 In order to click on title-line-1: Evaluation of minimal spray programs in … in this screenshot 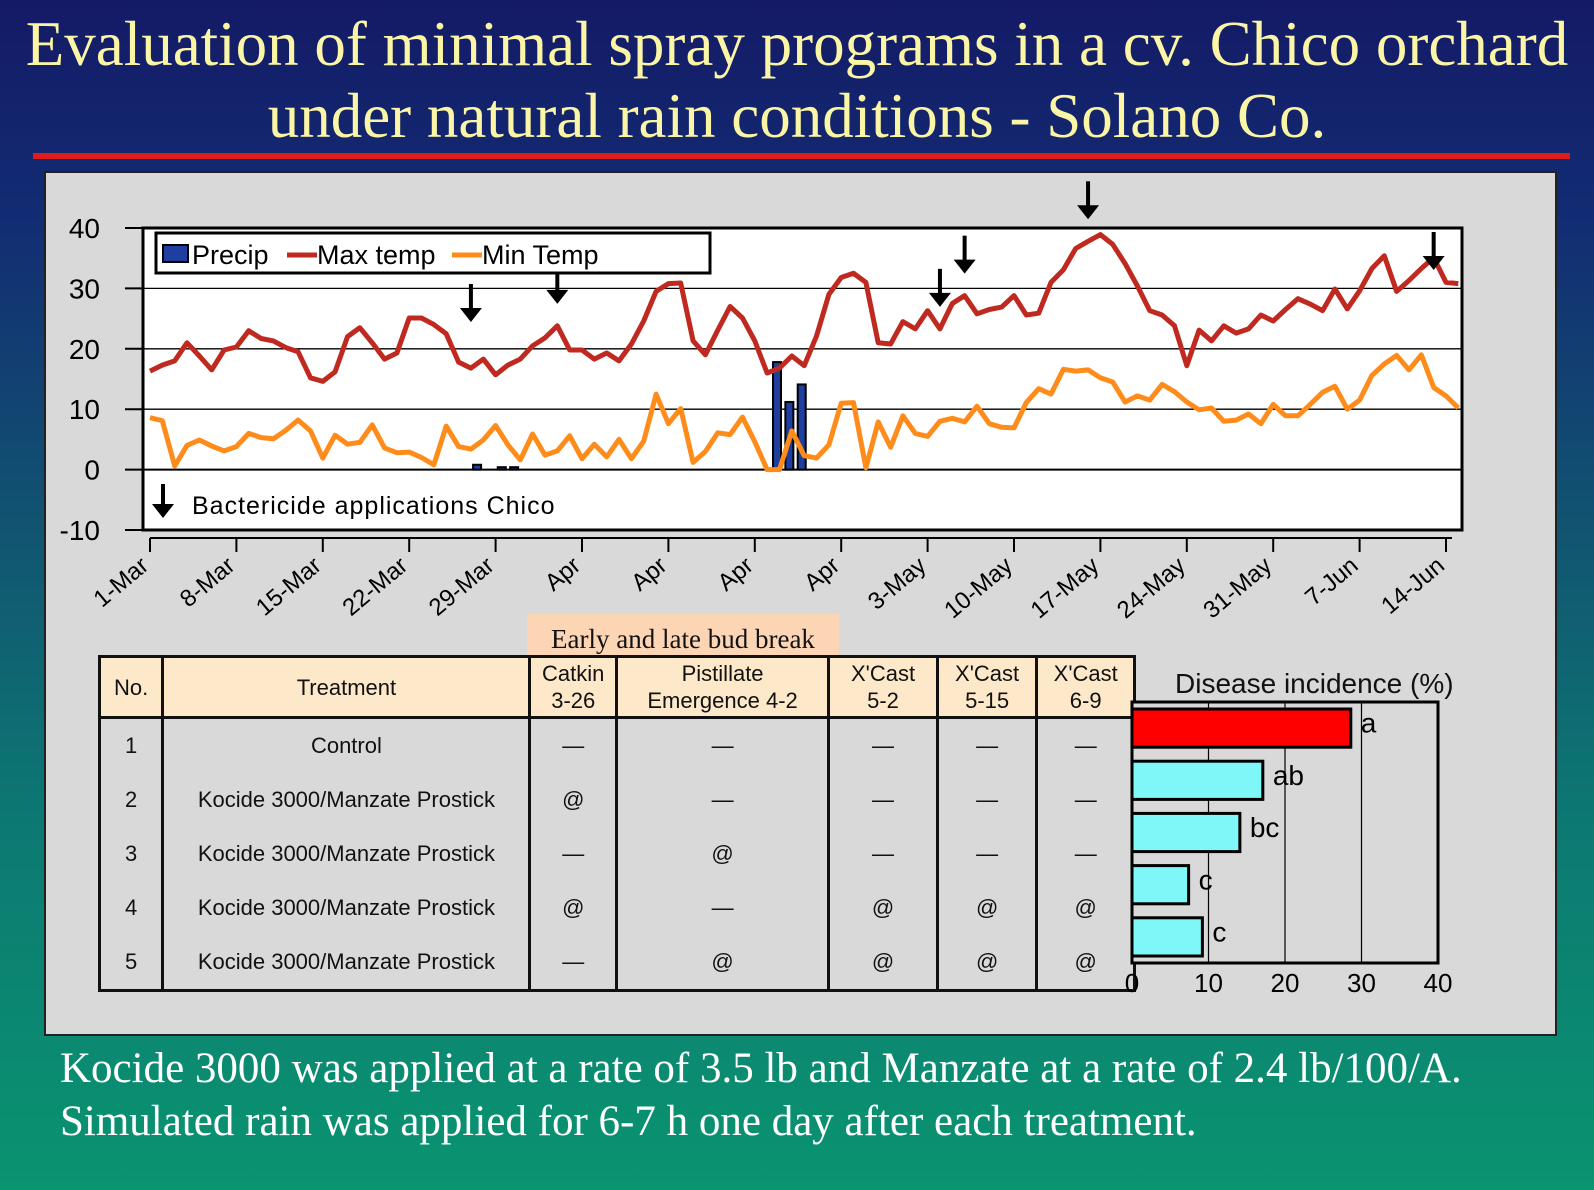, I will do `click(797, 44)`.